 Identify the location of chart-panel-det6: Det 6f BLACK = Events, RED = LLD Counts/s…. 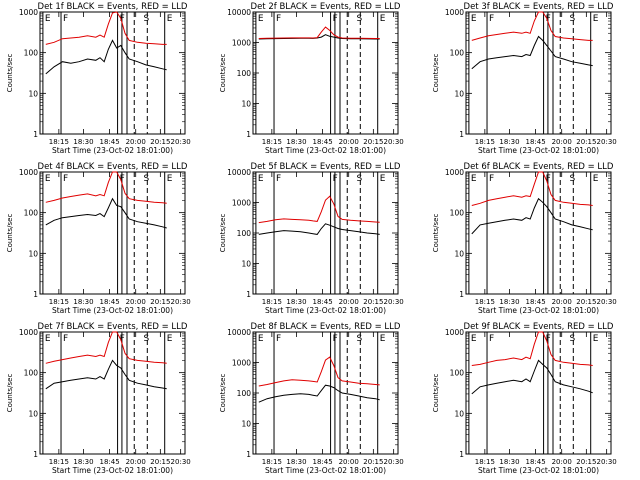
(524, 238).